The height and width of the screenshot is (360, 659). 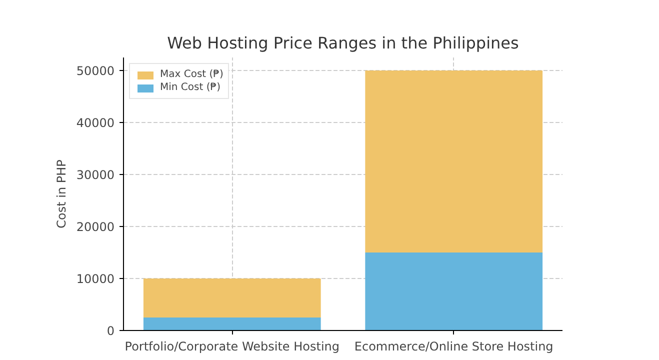 What do you see at coordinates (95, 227) in the screenshot?
I see `y-tick-label: 20000` at bounding box center [95, 227].